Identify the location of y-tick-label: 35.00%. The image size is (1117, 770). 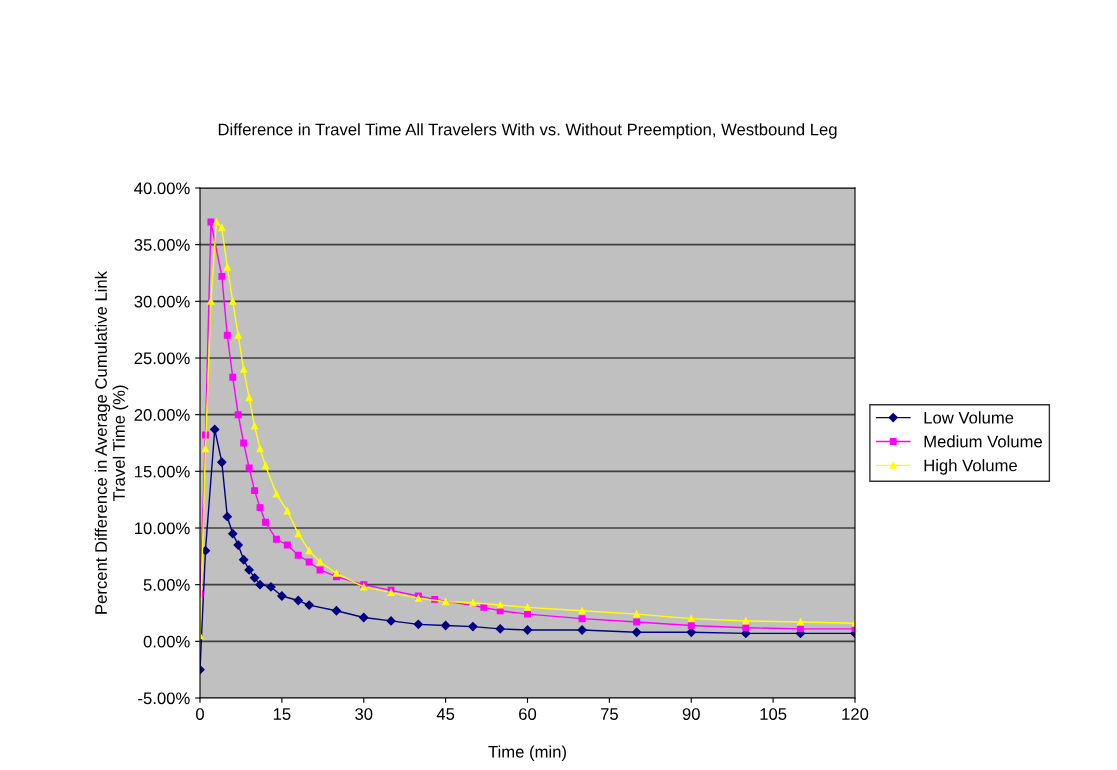
(162, 245).